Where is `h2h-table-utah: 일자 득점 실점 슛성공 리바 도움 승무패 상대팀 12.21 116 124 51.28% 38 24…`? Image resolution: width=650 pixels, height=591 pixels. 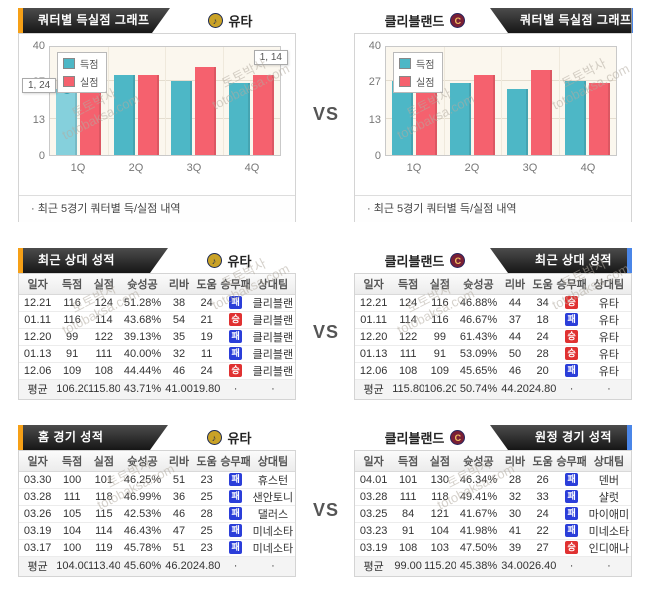 h2h-table-utah: 일자 득점 실점 슛성공 리바 도움 승무패 상대팀 12.21 116 124 51.28% 38 24… is located at coordinates (157, 336).